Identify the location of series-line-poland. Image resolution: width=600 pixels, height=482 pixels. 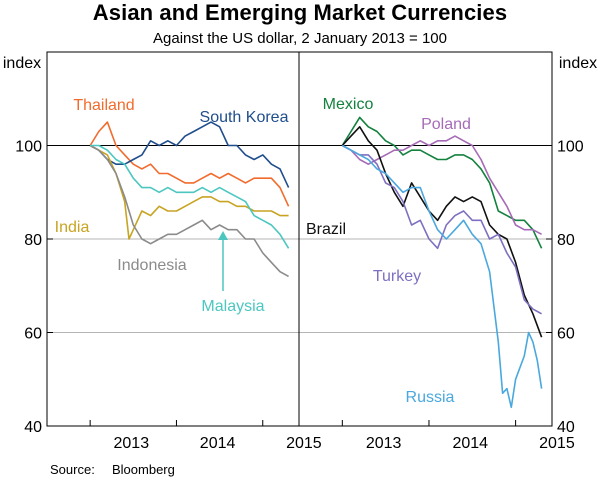
(441, 185).